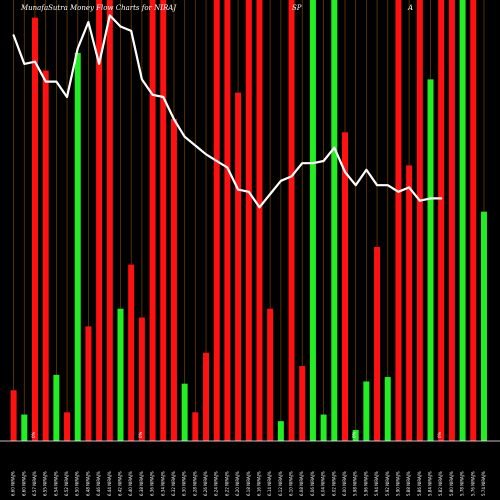 The width and height of the screenshot is (500, 500). What do you see at coordinates (237, 483) in the screenshot?
I see `x-tick-label: 6.20 NIRAJ%` at bounding box center [237, 483].